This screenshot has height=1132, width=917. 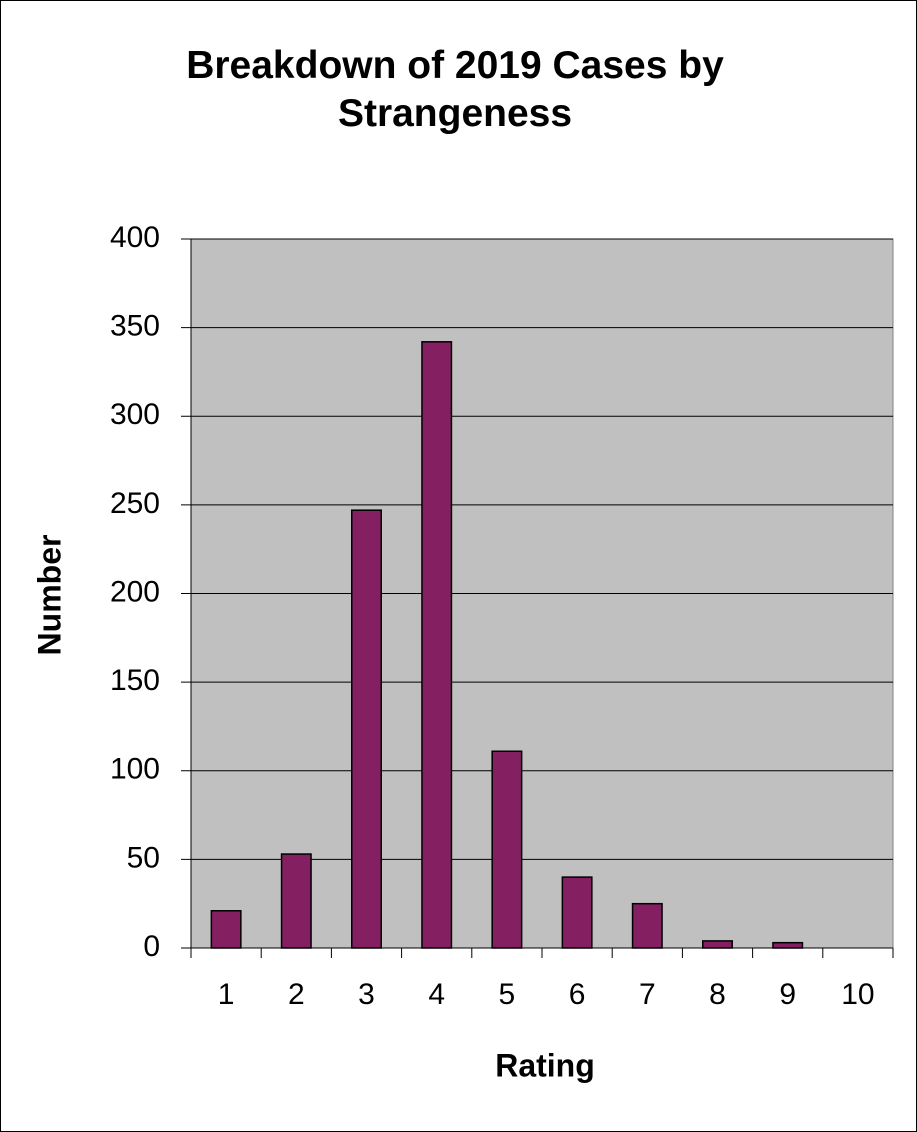 What do you see at coordinates (296, 994) in the screenshot?
I see `x-tick-label: 2` at bounding box center [296, 994].